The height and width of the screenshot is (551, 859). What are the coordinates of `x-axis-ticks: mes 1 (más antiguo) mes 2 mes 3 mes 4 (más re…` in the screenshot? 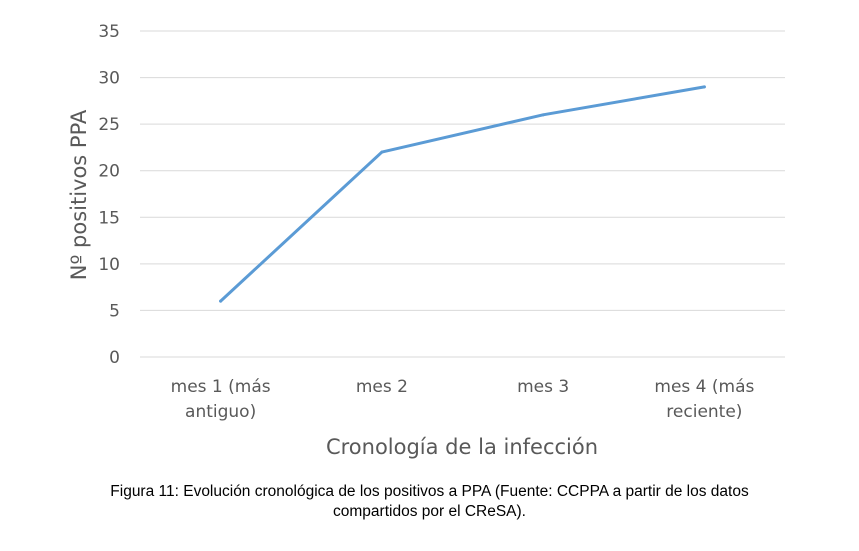 It's located at (463, 399).